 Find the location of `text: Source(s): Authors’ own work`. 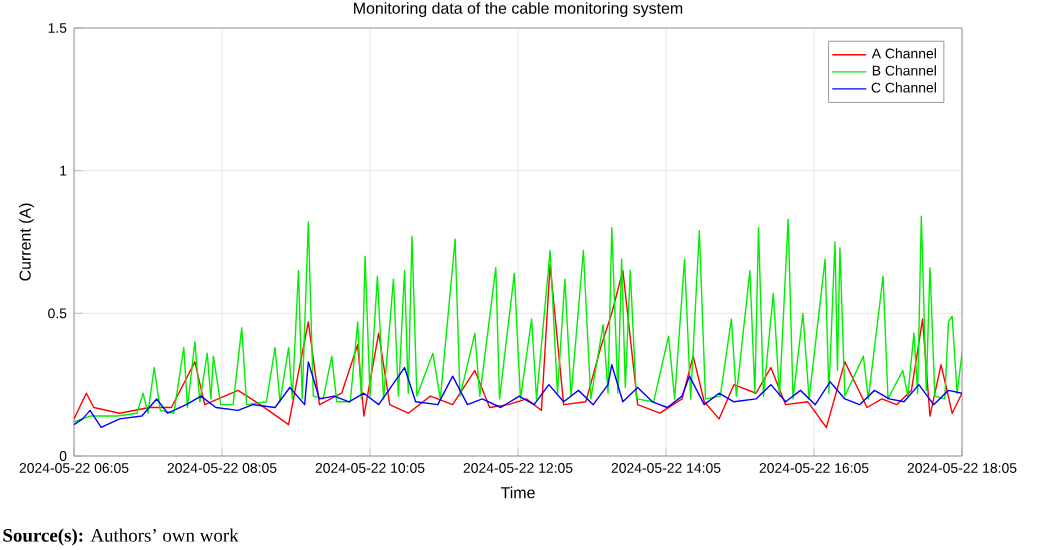

text: Source(s): Authors’ own work is located at coordinates (121, 537).